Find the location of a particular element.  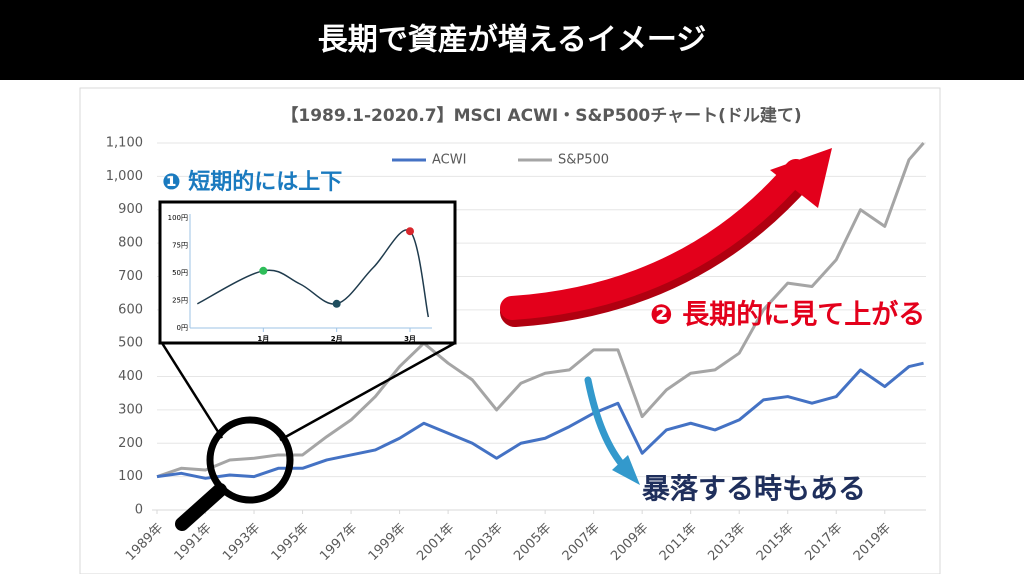

header-bar is located at coordinates (512, 40).